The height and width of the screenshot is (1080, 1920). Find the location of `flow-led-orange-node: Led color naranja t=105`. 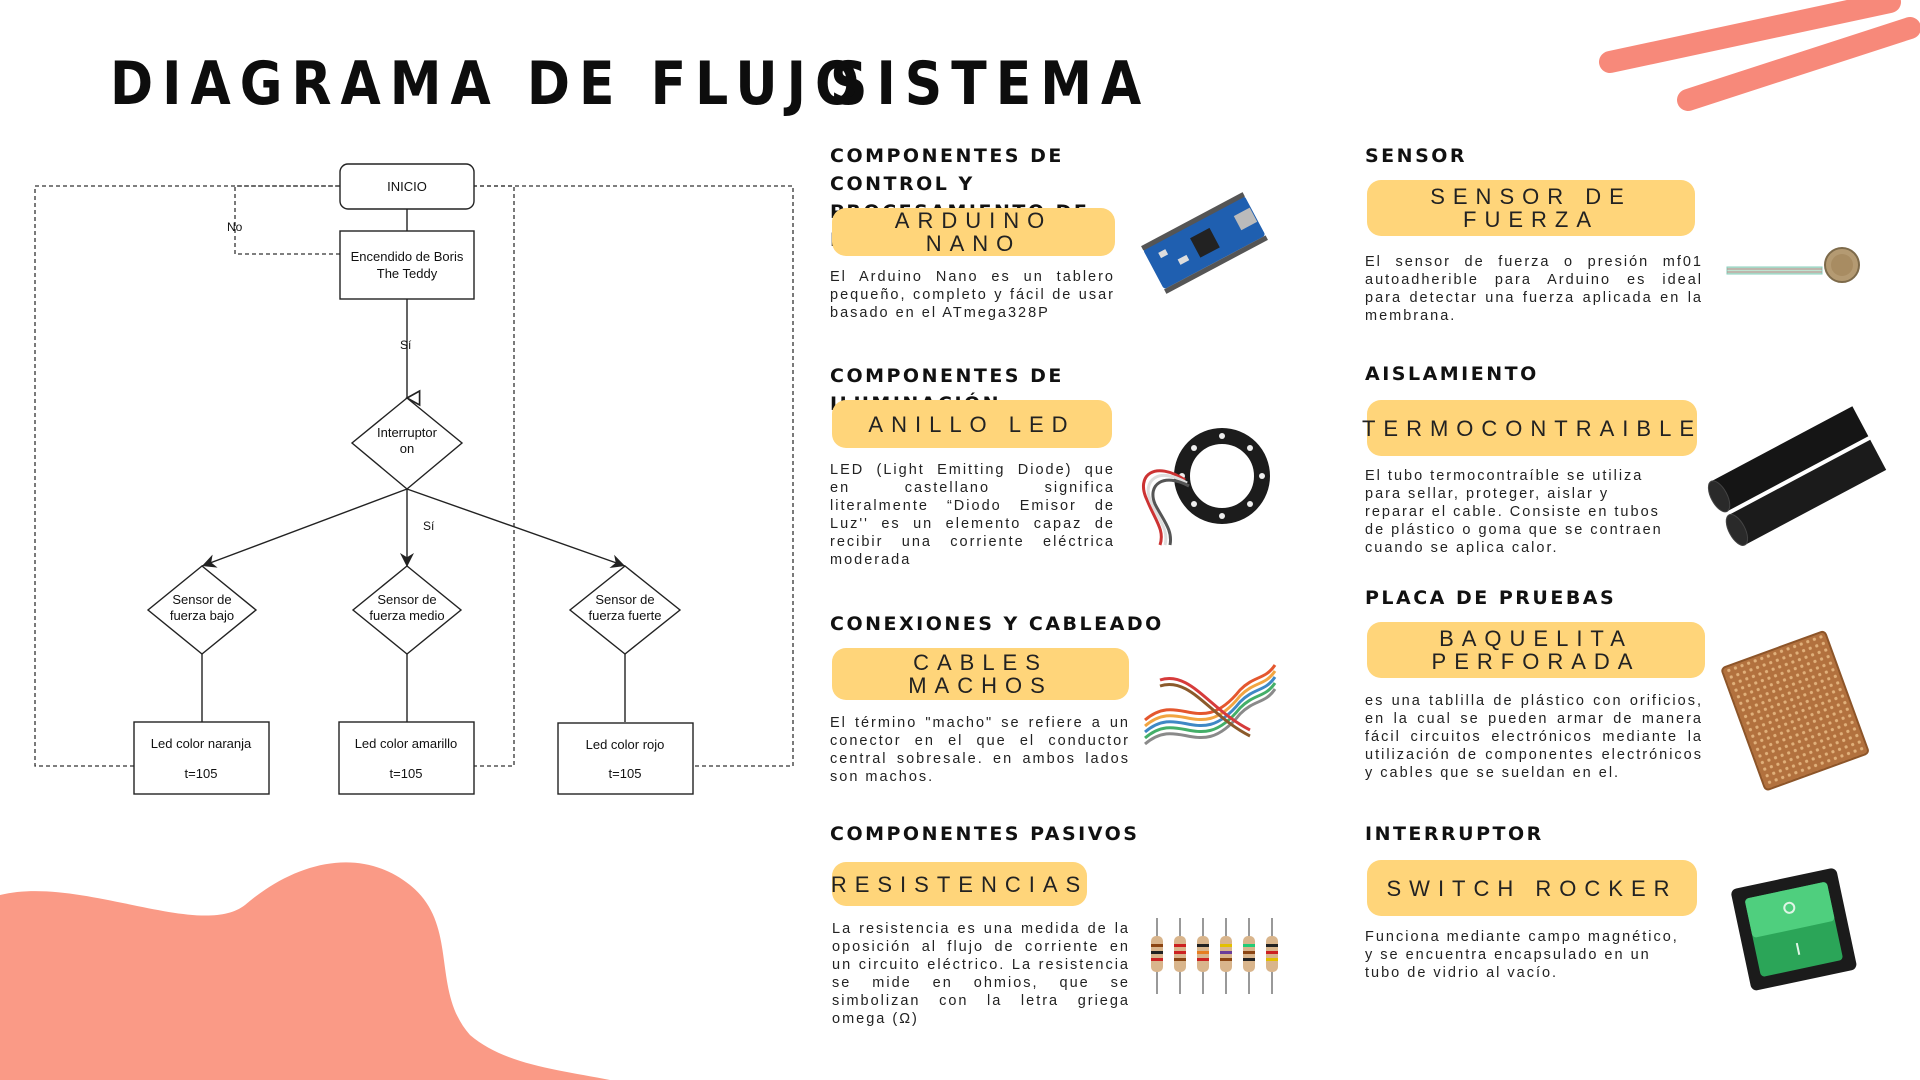

flow-led-orange-node: Led color naranja t=105 is located at coordinates (201, 758).